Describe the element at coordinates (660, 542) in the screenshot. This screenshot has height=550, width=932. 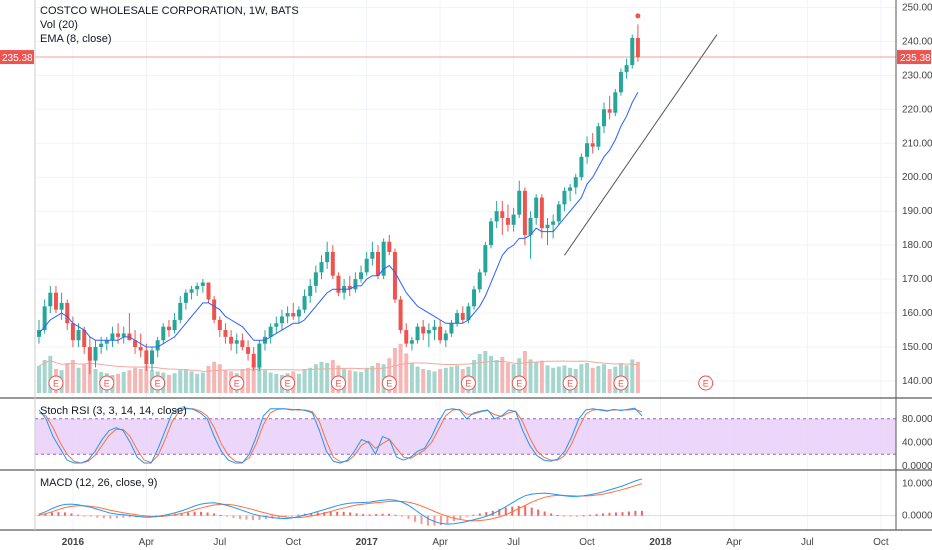
I see `time-tick-label: 2018` at that location.